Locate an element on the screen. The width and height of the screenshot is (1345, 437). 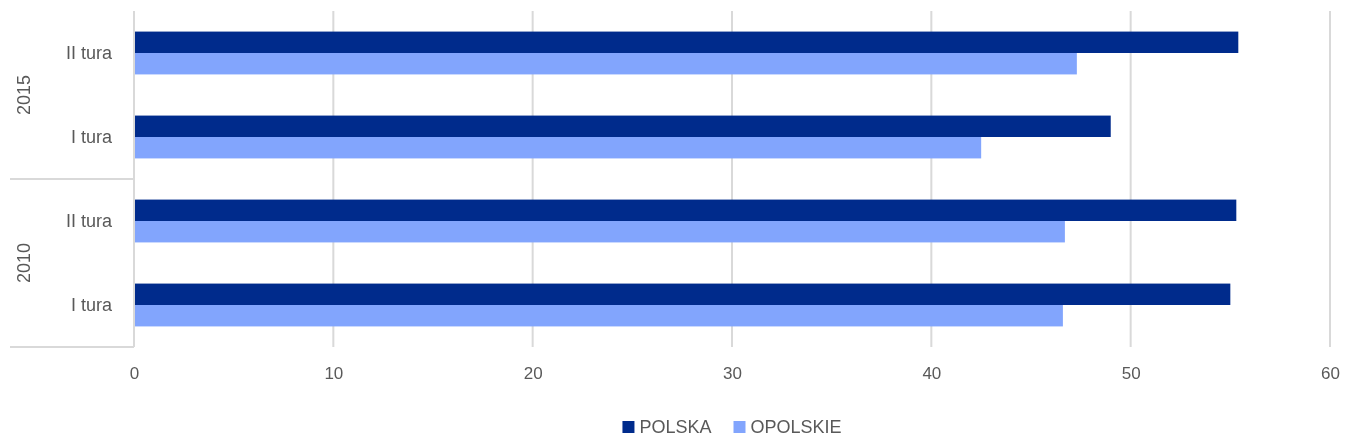
legend-label: OPOLSKIE is located at coordinates (796, 427).